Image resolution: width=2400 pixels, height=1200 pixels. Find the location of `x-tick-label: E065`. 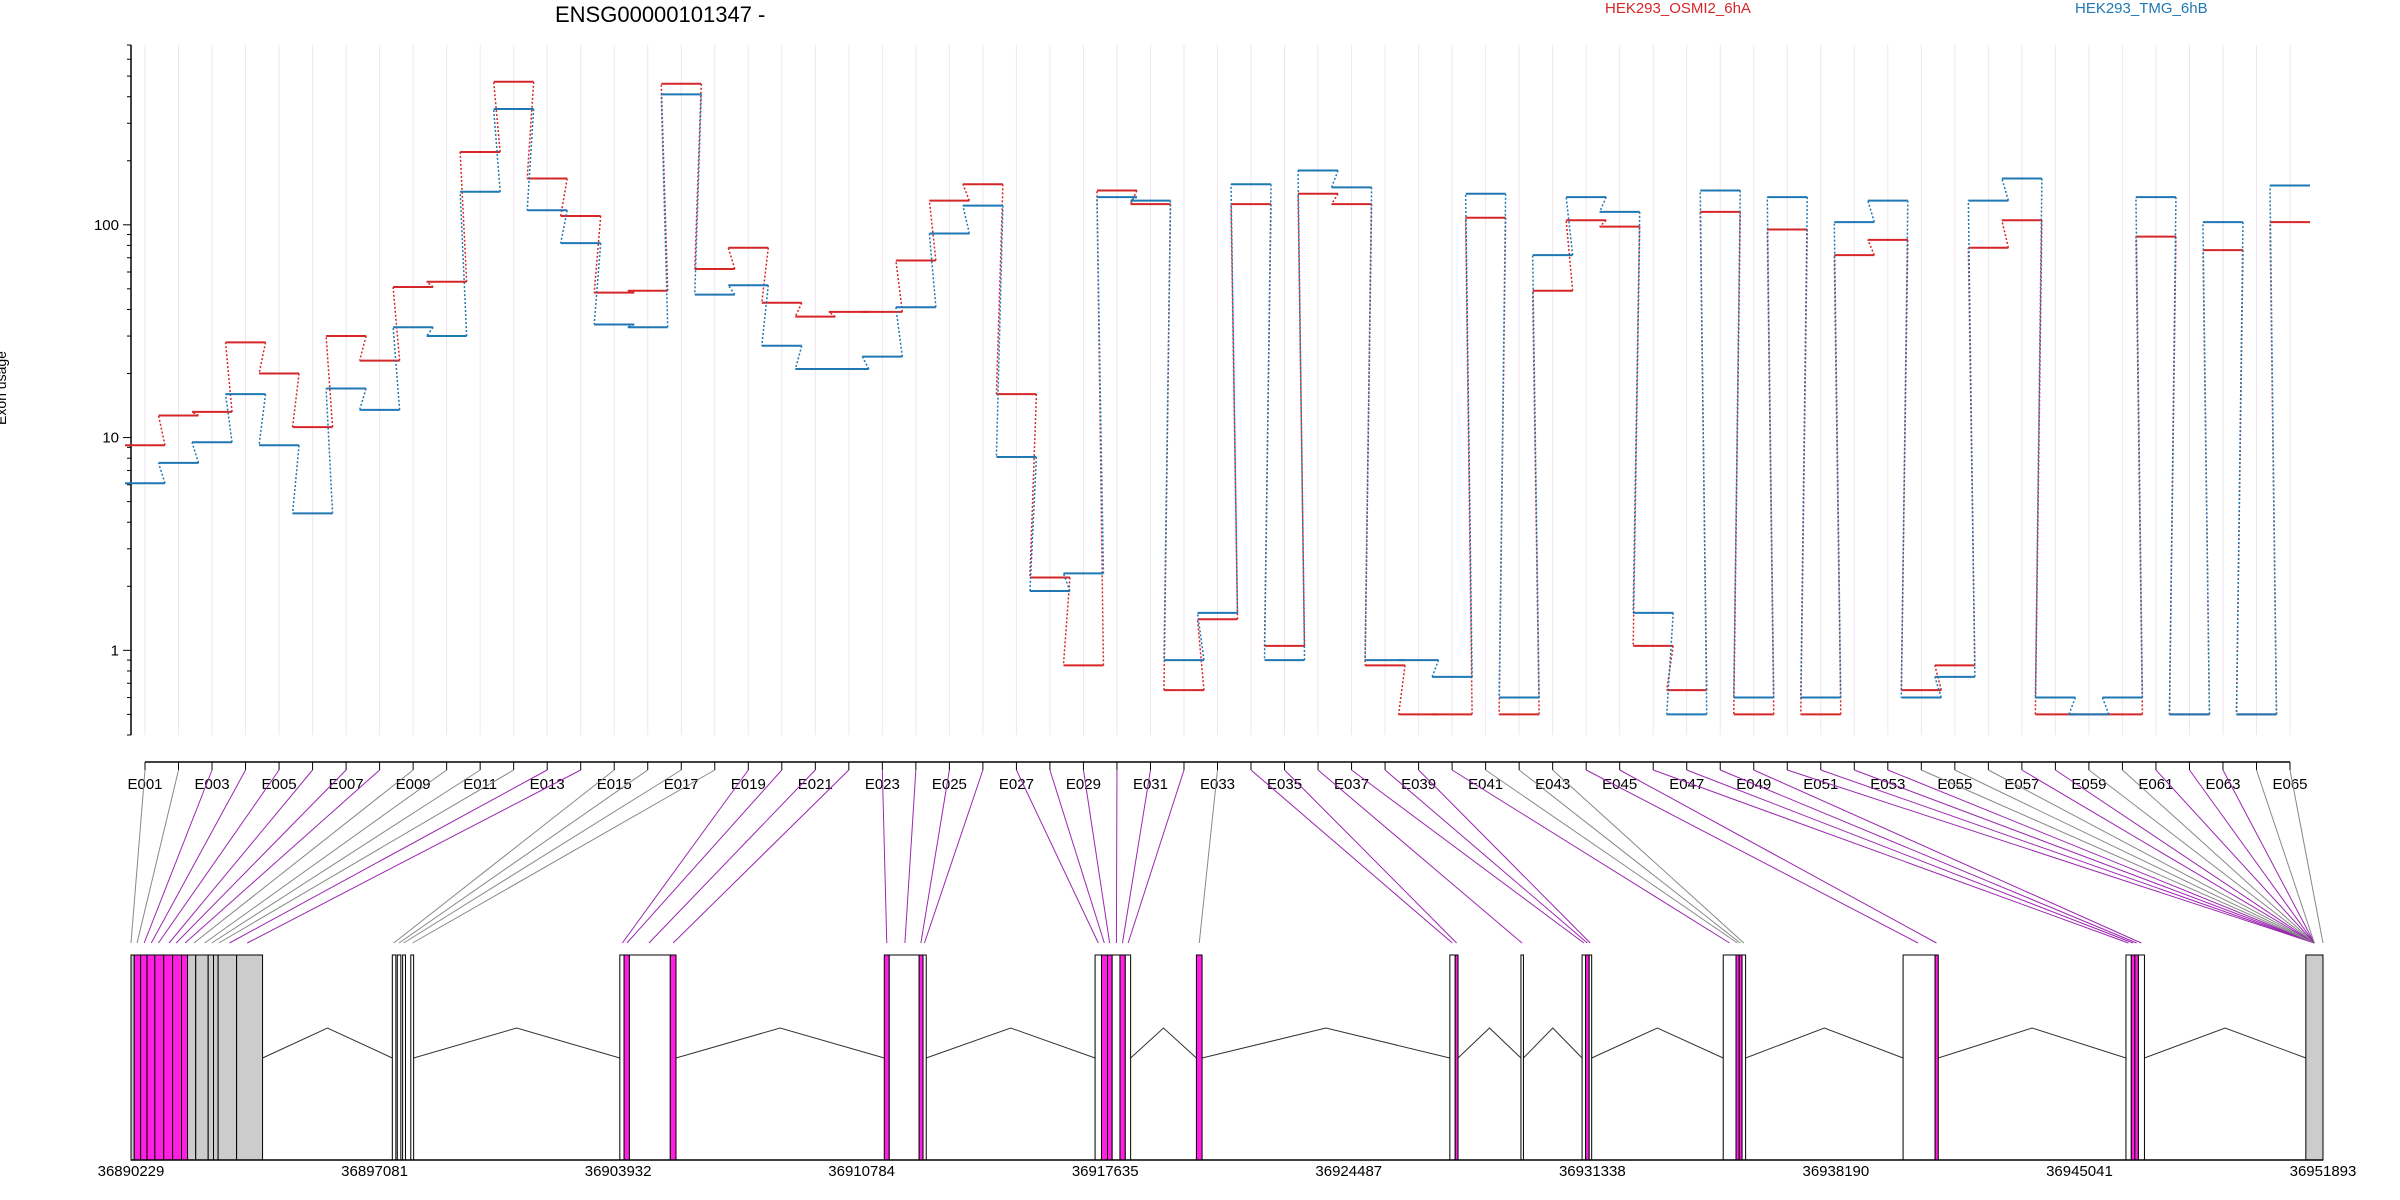

x-tick-label: E065 is located at coordinates (2289, 784).